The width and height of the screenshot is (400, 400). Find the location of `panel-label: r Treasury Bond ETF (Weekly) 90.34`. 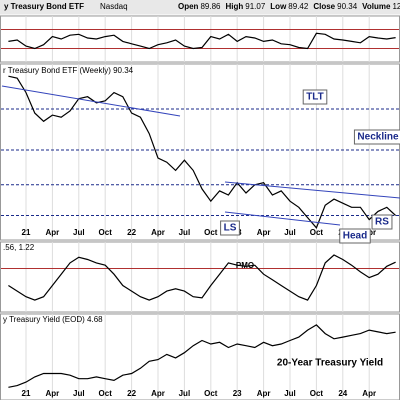

panel-label: r Treasury Bond ETF (Weekly) 90.34 is located at coordinates (68, 70).